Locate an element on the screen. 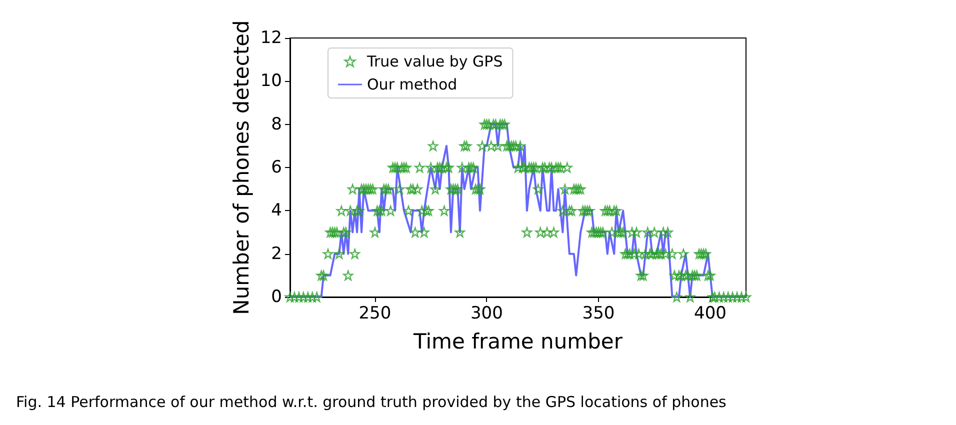  caption: Fig. 14 Performance of our method w.r.t. ground truth provided by the GPS locations of phones is located at coordinates (371, 402).